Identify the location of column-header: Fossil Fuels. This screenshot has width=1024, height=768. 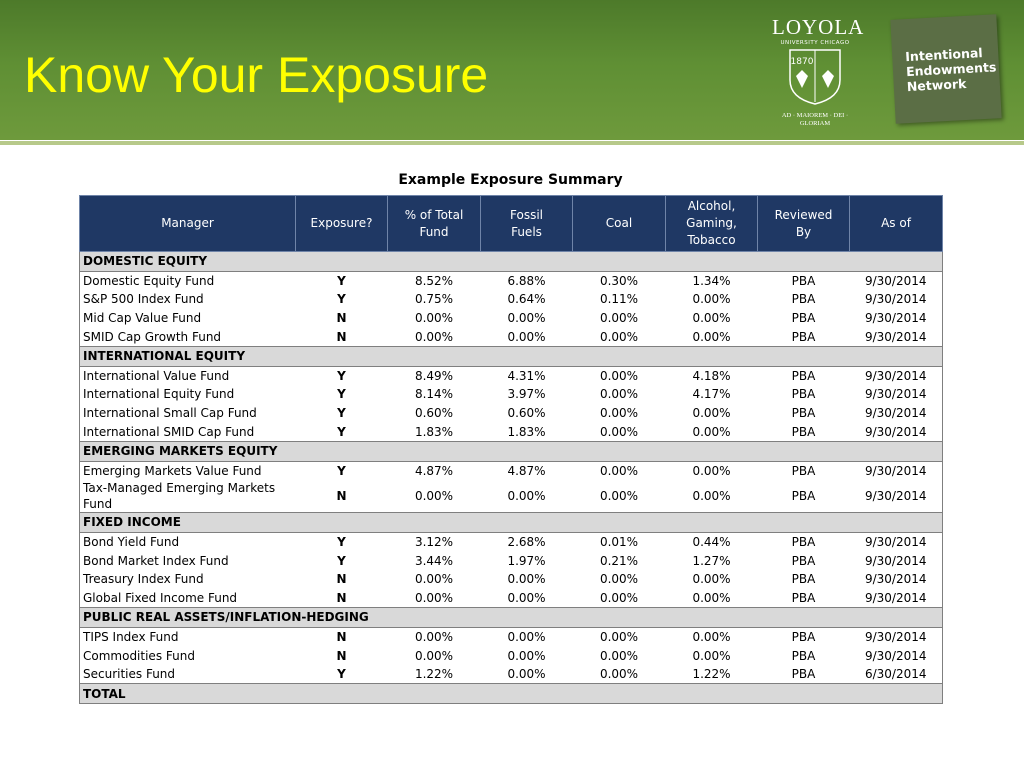
(526, 223).